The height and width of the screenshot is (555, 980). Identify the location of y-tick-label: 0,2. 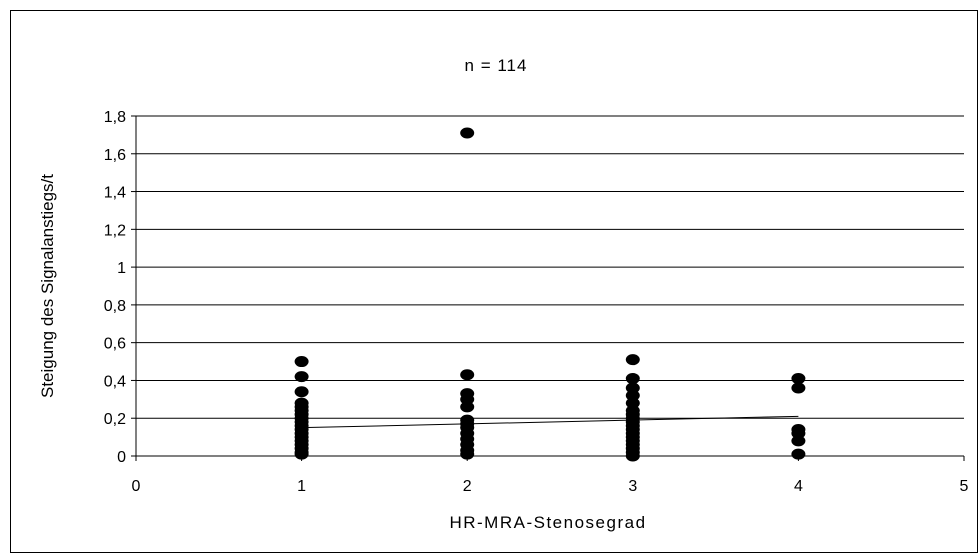
(115, 419).